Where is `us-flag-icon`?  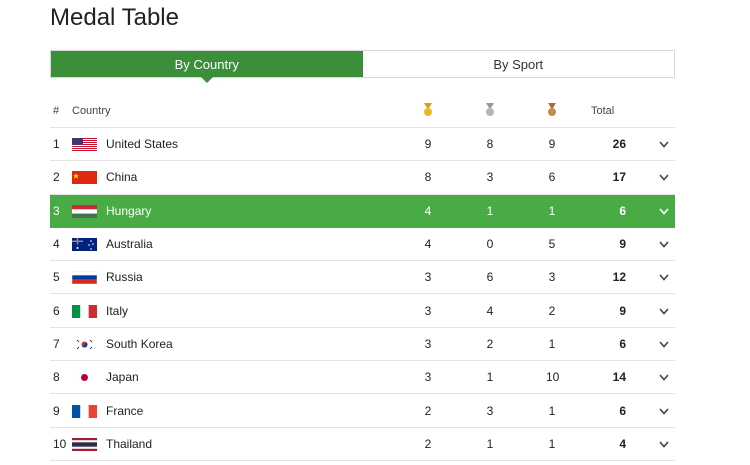
us-flag-icon is located at coordinates (84, 145).